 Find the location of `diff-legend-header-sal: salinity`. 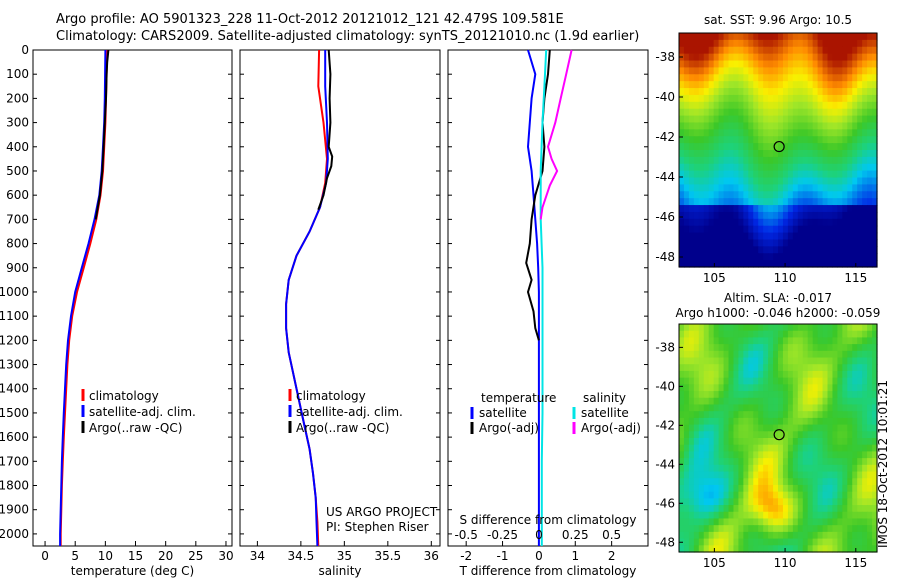

diff-legend-header-sal: salinity is located at coordinates (604, 398).